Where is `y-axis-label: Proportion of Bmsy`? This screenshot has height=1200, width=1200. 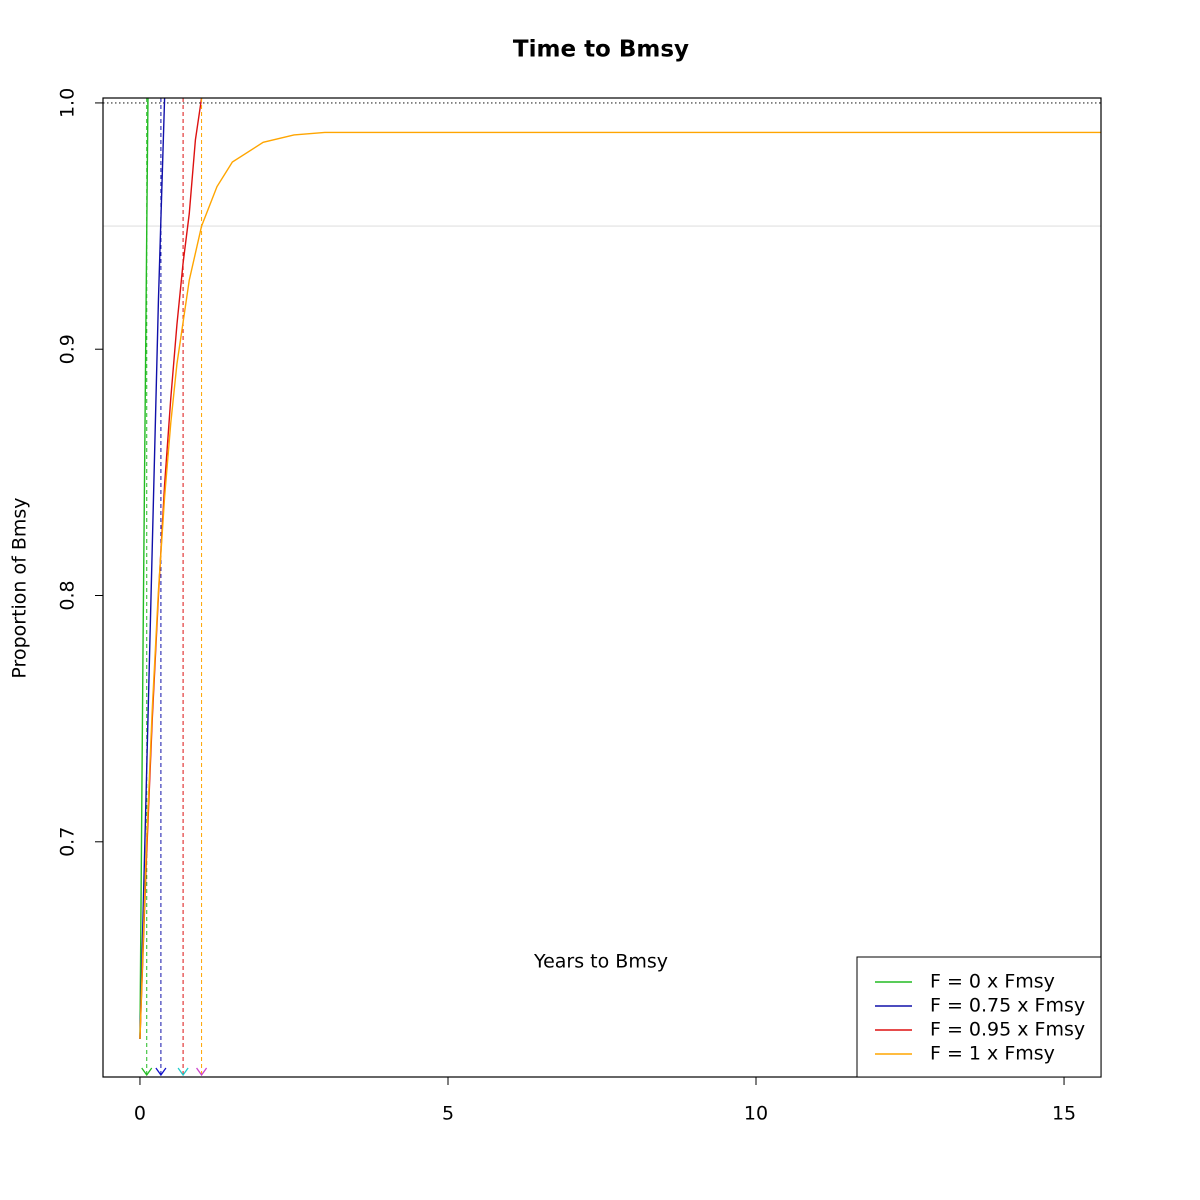
y-axis-label: Proportion of Bmsy is located at coordinates (20, 587).